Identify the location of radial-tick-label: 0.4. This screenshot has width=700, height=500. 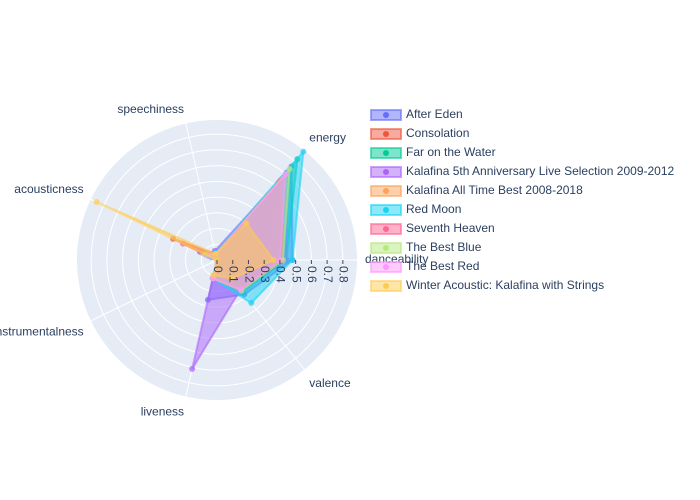
(281, 274).